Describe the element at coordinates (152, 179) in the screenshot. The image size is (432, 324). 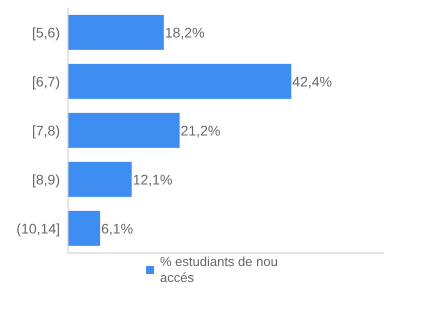
I see `data-label: 12,1%` at that location.